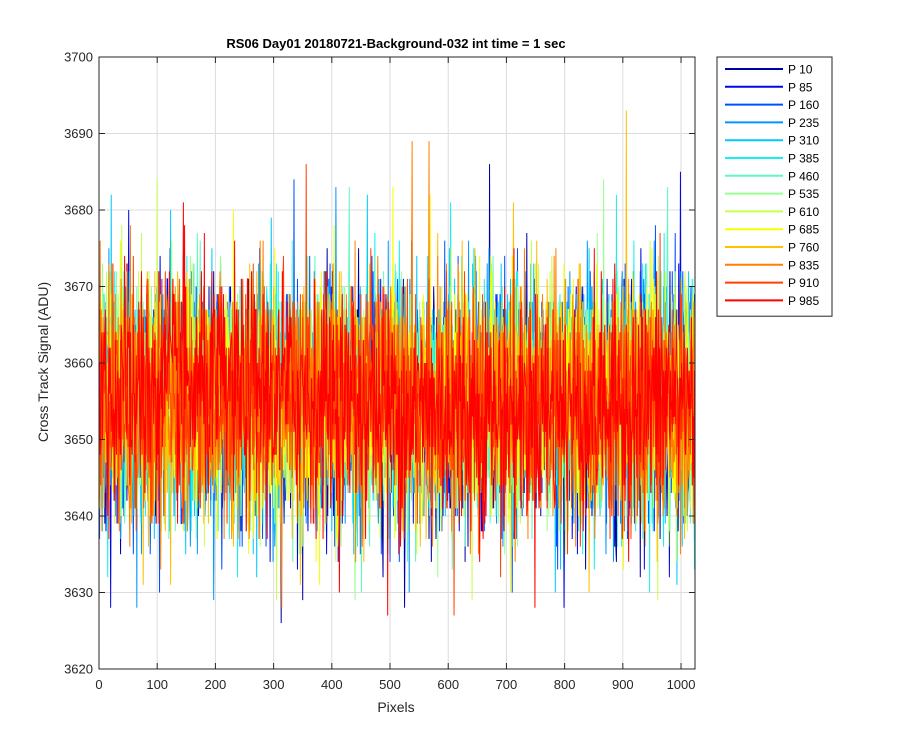 Image resolution: width=900 pixels, height=750 pixels. I want to click on x-tick-label: 200, so click(216, 684).